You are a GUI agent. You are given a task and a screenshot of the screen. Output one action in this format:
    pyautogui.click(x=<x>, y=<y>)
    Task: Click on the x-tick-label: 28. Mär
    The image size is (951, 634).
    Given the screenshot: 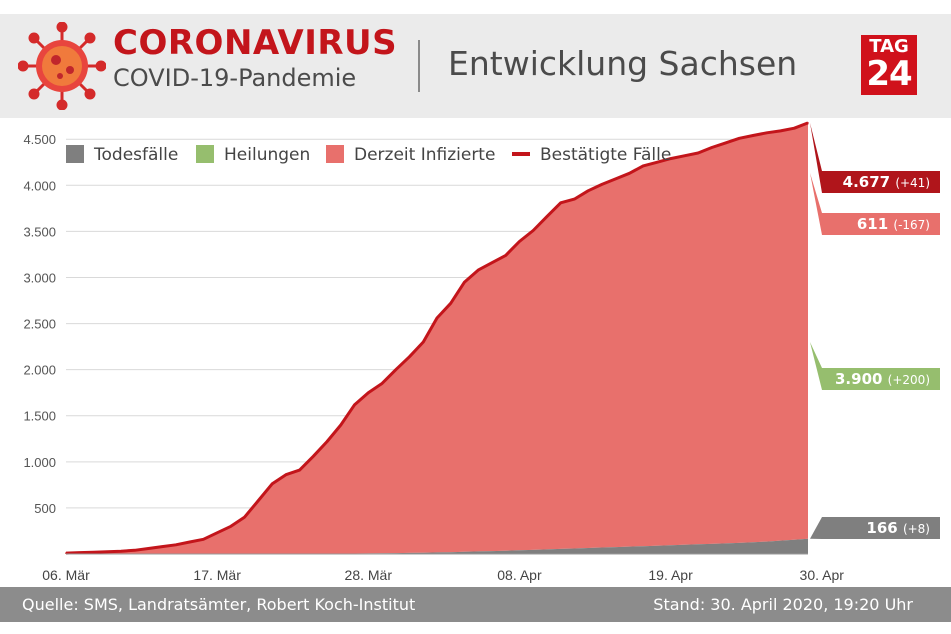 What is the action you would take?
    pyautogui.click(x=369, y=575)
    